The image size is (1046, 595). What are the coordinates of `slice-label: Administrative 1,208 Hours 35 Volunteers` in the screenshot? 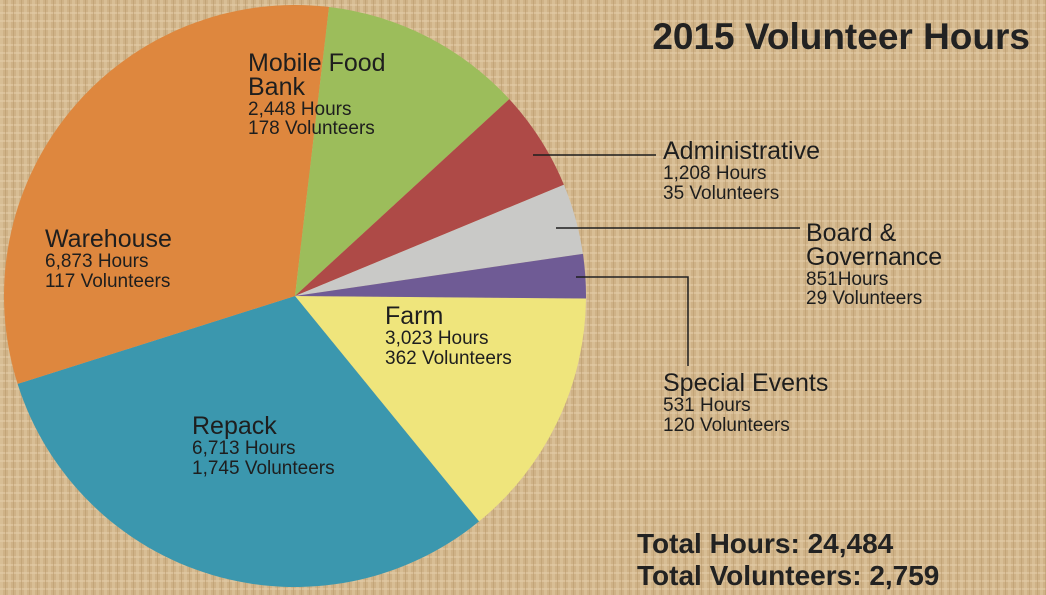 It's located at (793, 170).